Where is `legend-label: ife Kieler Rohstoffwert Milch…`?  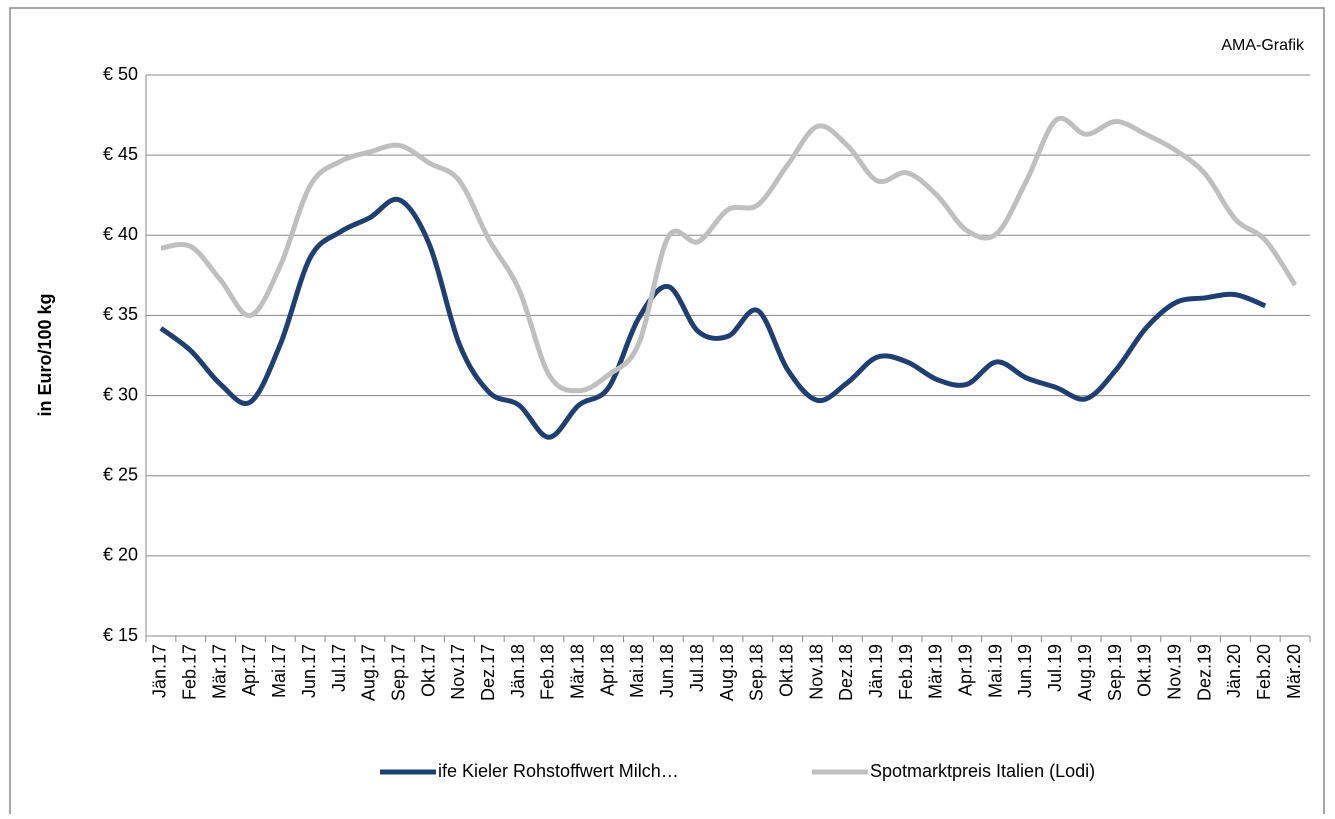
legend-label: ife Kieler Rohstoffwert Milch… is located at coordinates (558, 771).